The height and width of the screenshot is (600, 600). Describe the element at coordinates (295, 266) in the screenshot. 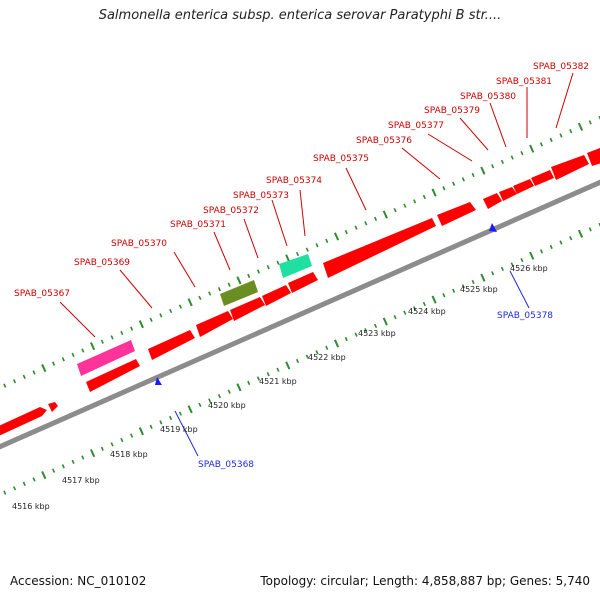

I see `teal-feature` at that location.